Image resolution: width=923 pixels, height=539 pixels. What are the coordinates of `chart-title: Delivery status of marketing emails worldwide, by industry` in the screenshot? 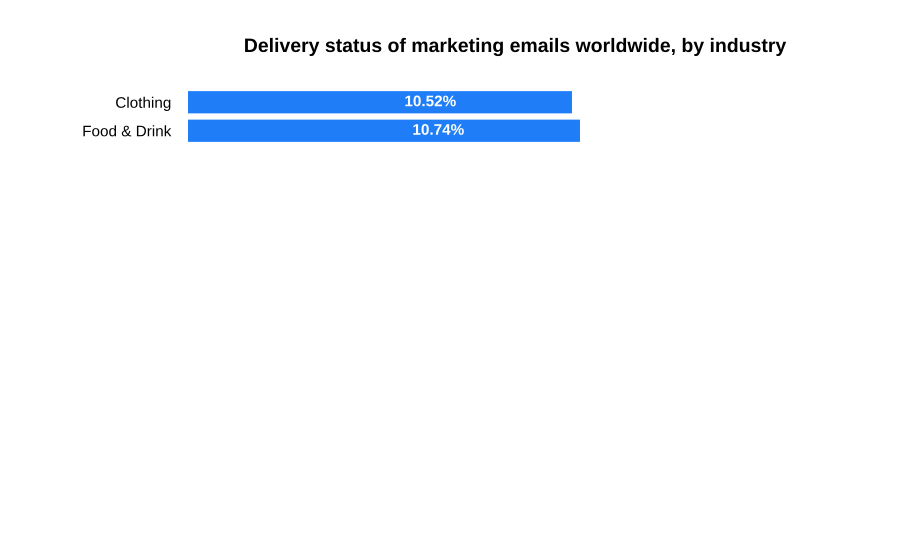 It's located at (515, 47).